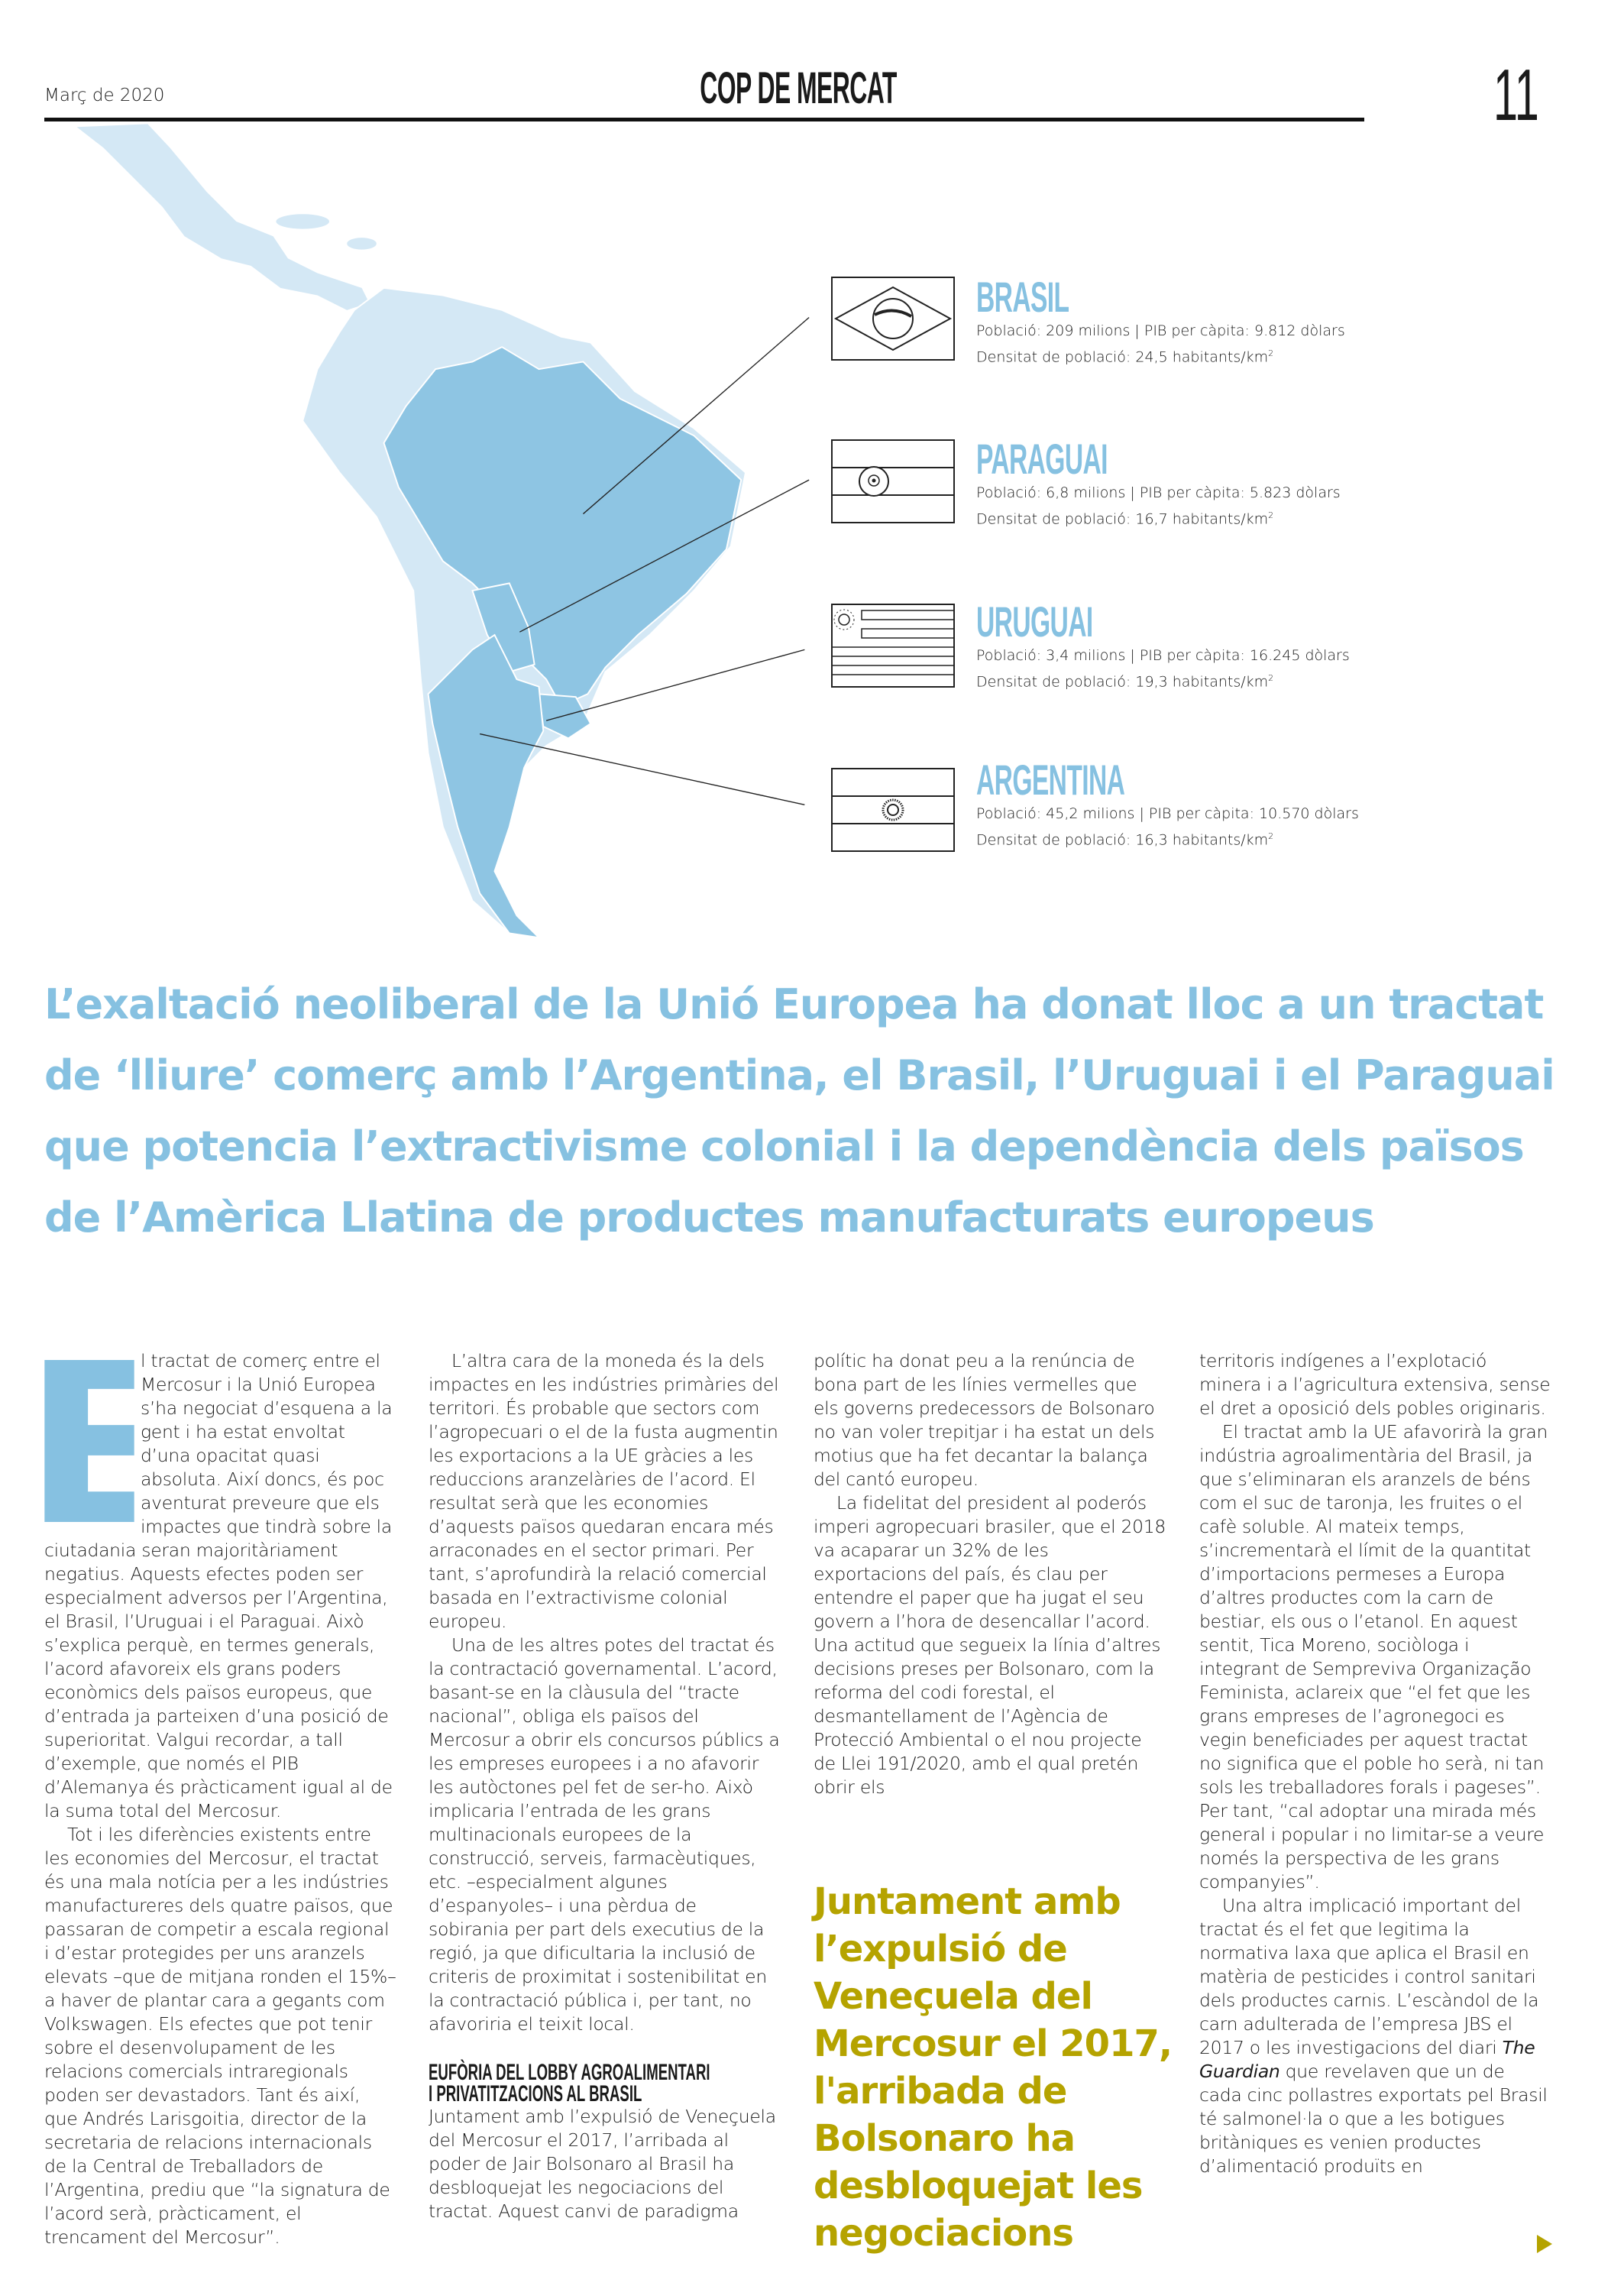  What do you see at coordinates (664, 556) in the screenshot?
I see `leader-line-paraguai` at bounding box center [664, 556].